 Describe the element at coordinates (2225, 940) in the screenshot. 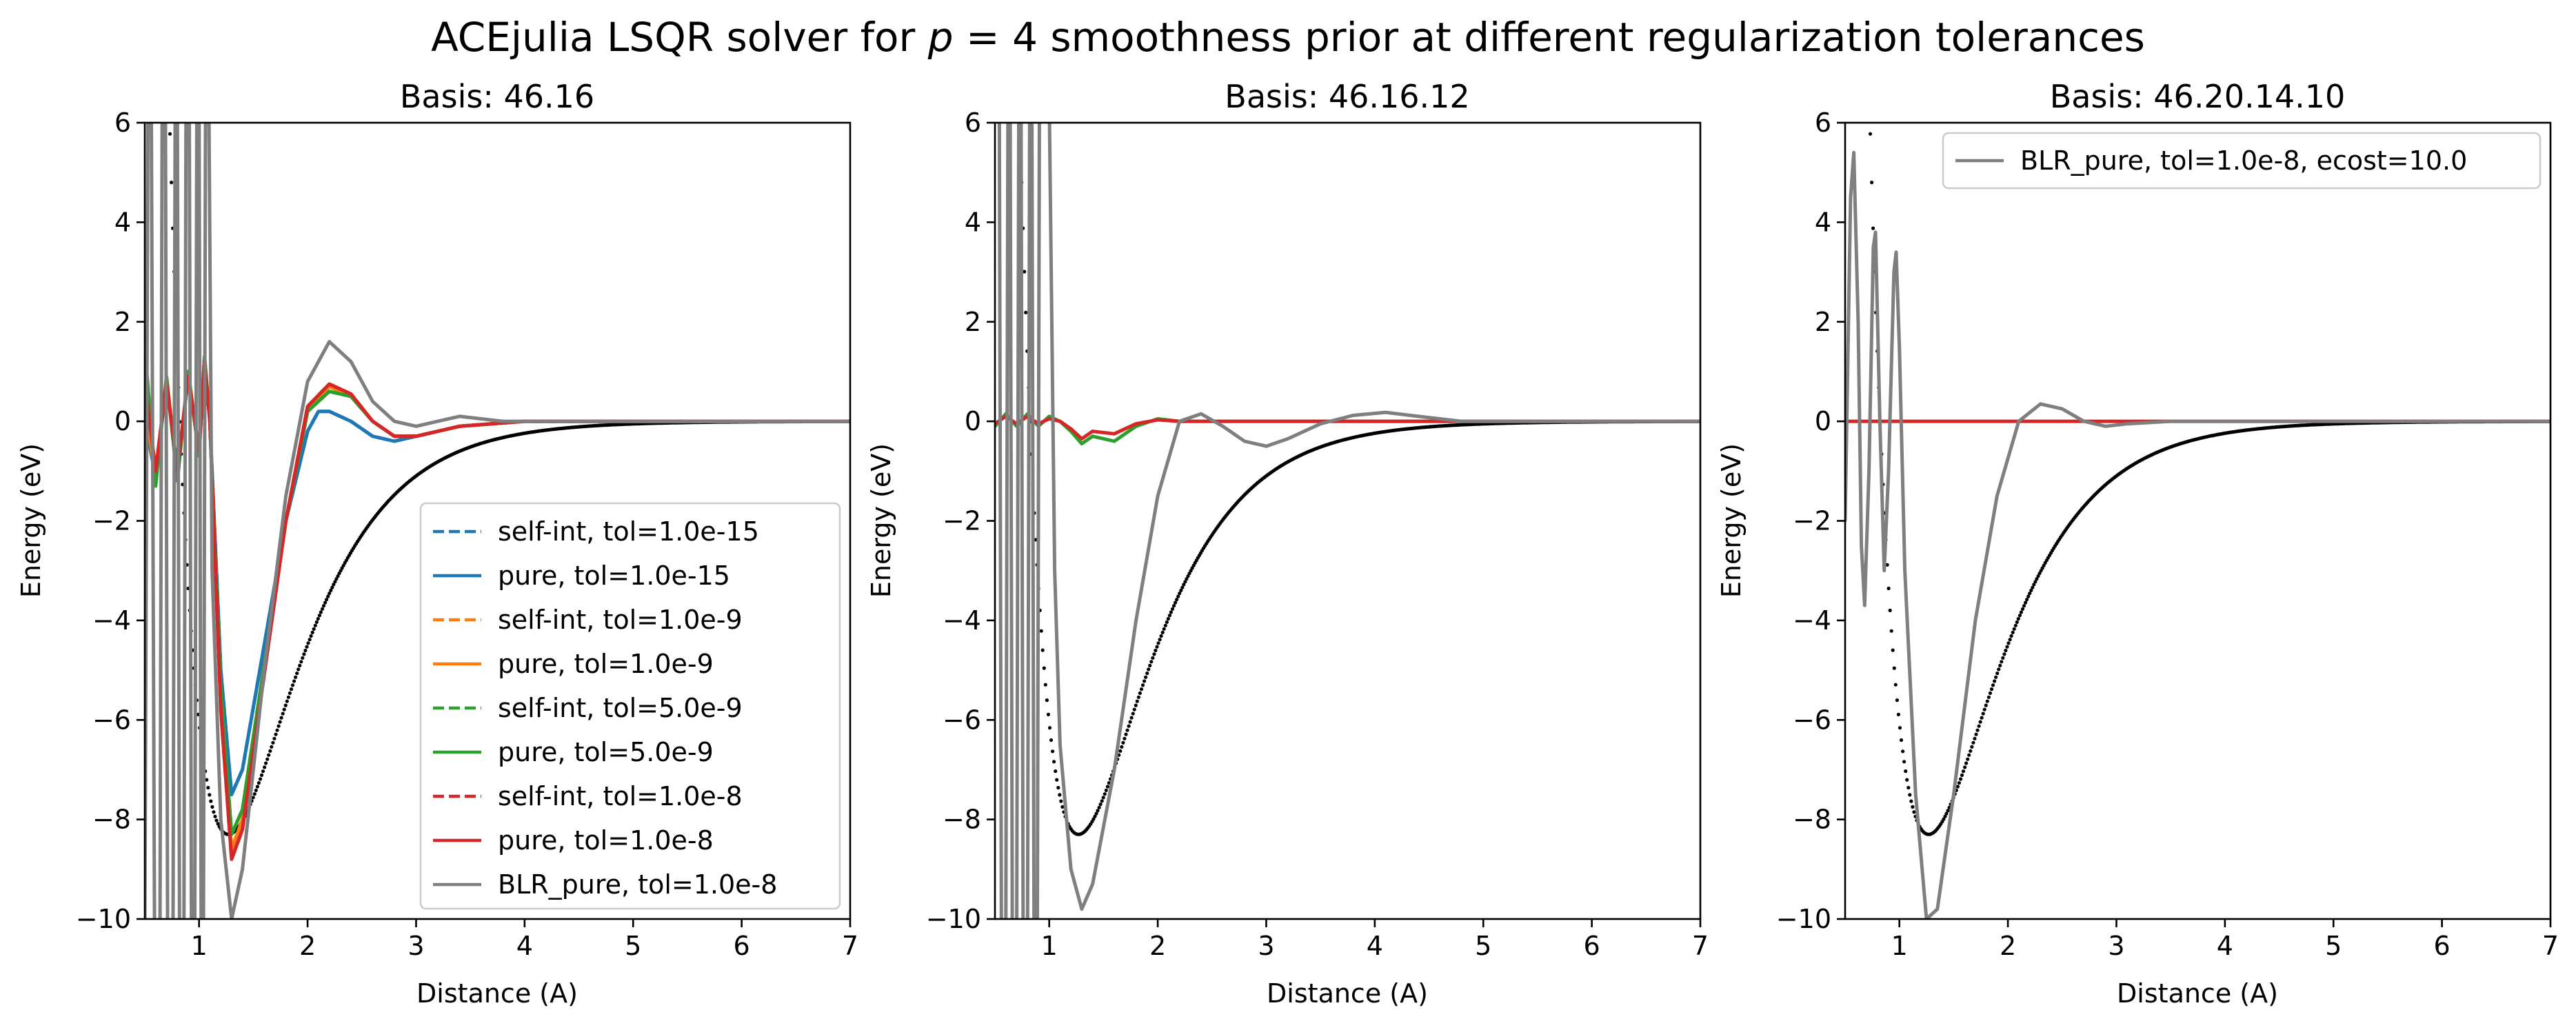

I see `panel-3-xticks: 1 2 3 4 5 6 7` at that location.